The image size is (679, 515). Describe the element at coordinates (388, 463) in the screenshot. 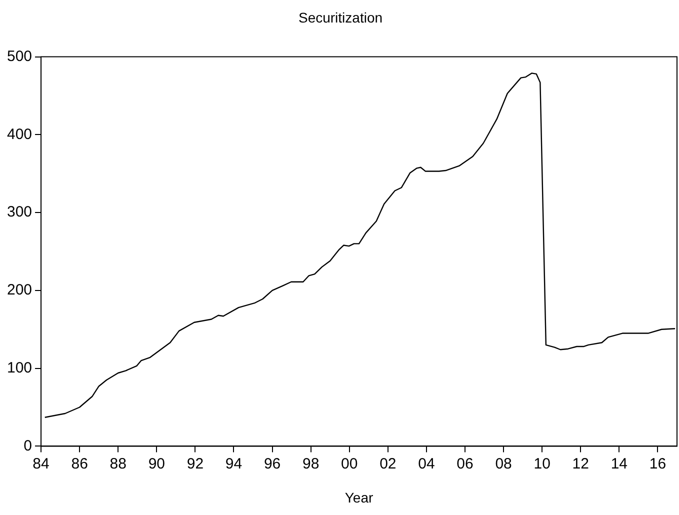

I see `x-tick-label: 02` at that location.